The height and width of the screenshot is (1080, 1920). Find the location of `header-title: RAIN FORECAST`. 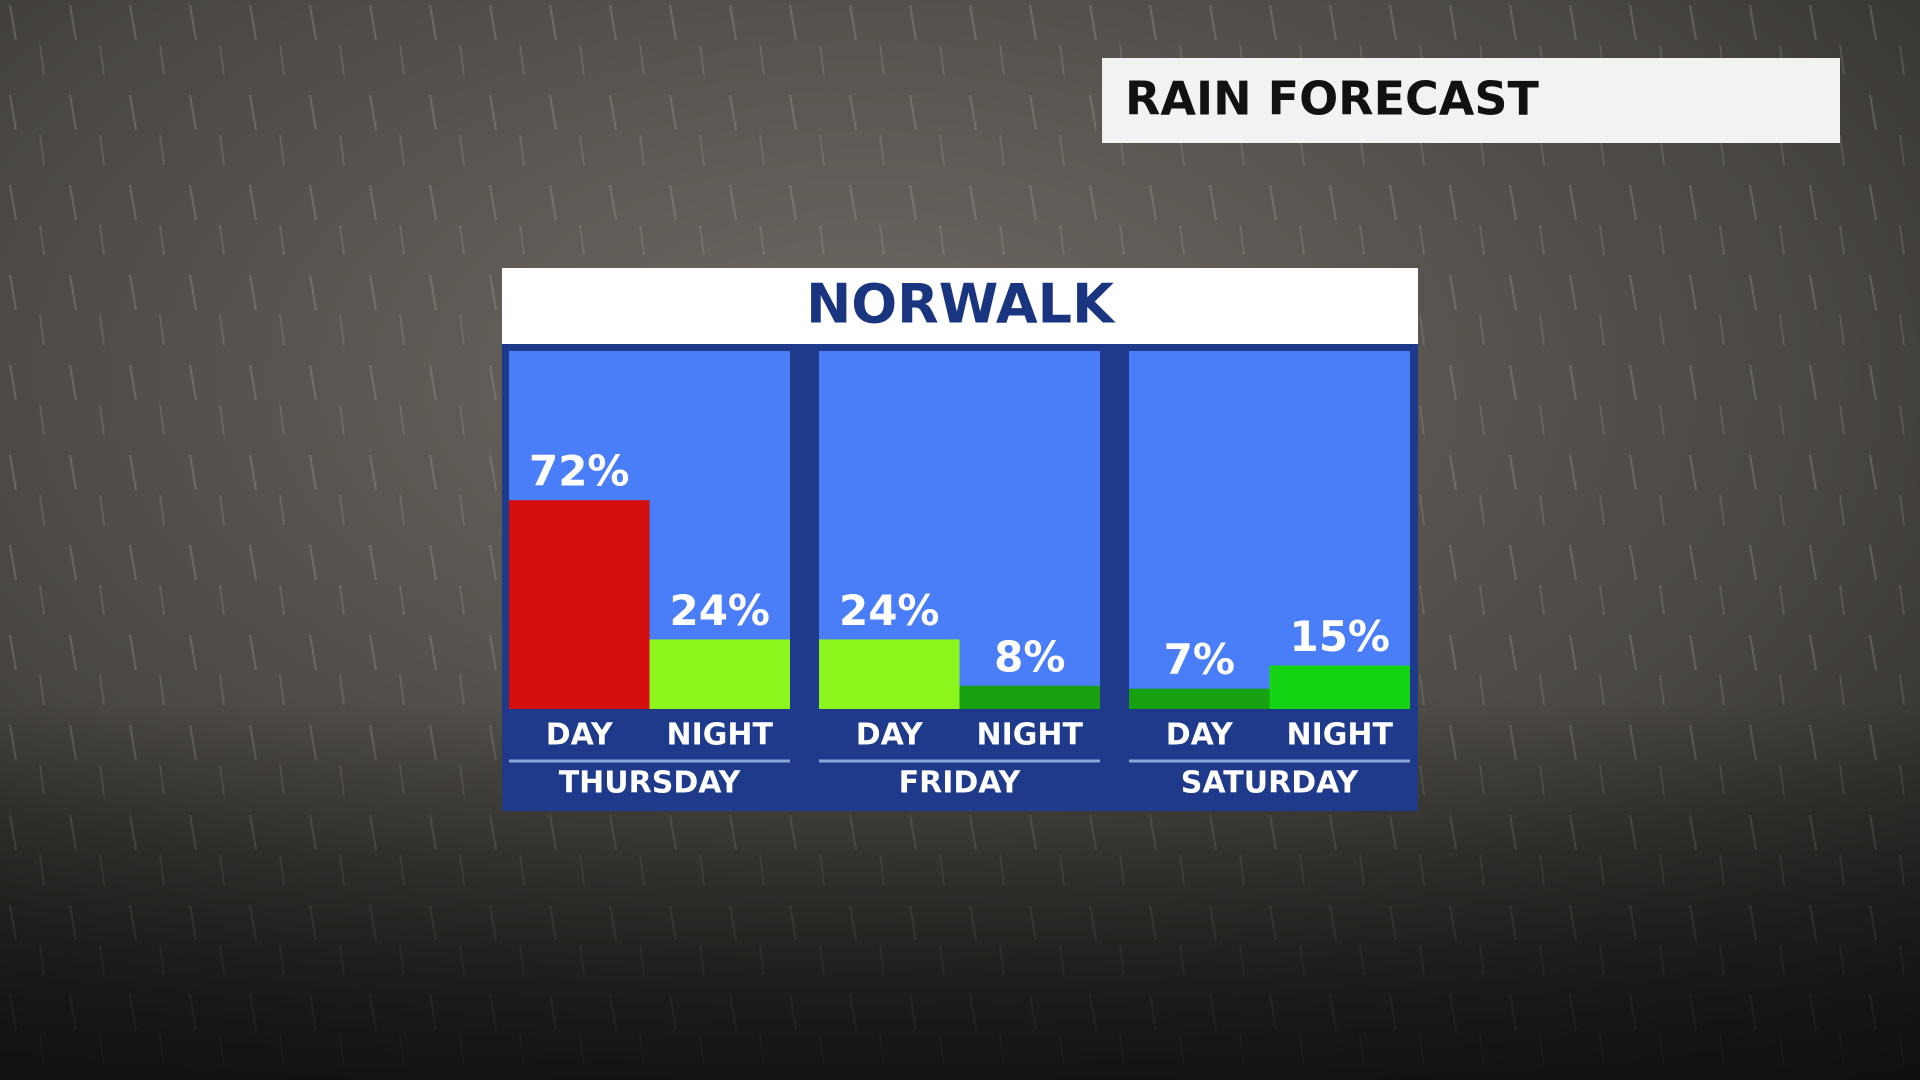

header-title: RAIN FORECAST is located at coordinates (1332, 99).